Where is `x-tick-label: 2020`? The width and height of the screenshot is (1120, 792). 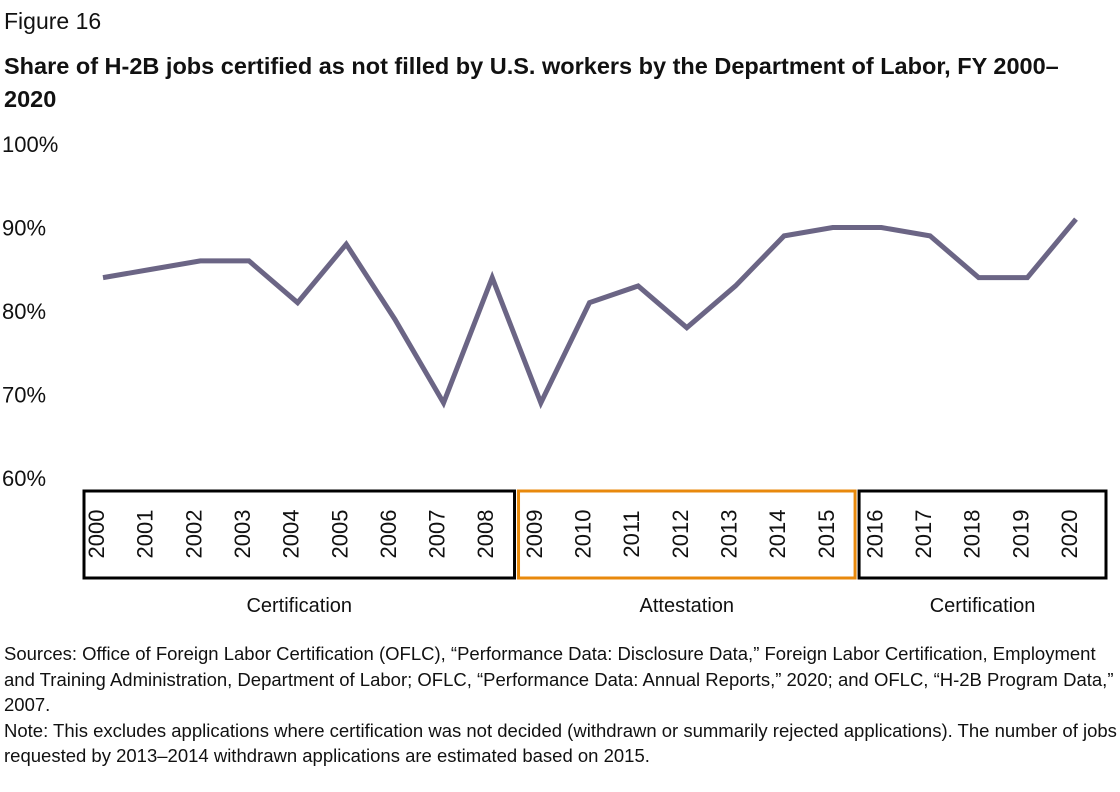
x-tick-label: 2020 is located at coordinates (1069, 534).